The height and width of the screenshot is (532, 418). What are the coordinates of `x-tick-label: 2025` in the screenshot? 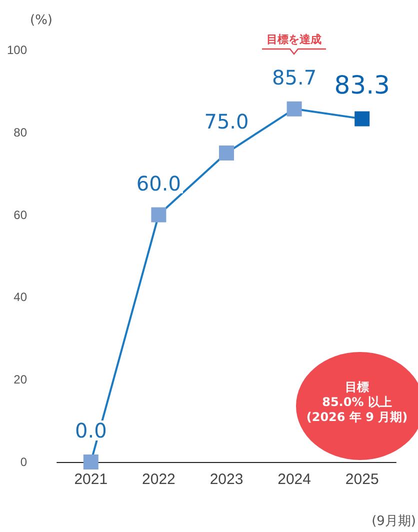 It's located at (362, 479).